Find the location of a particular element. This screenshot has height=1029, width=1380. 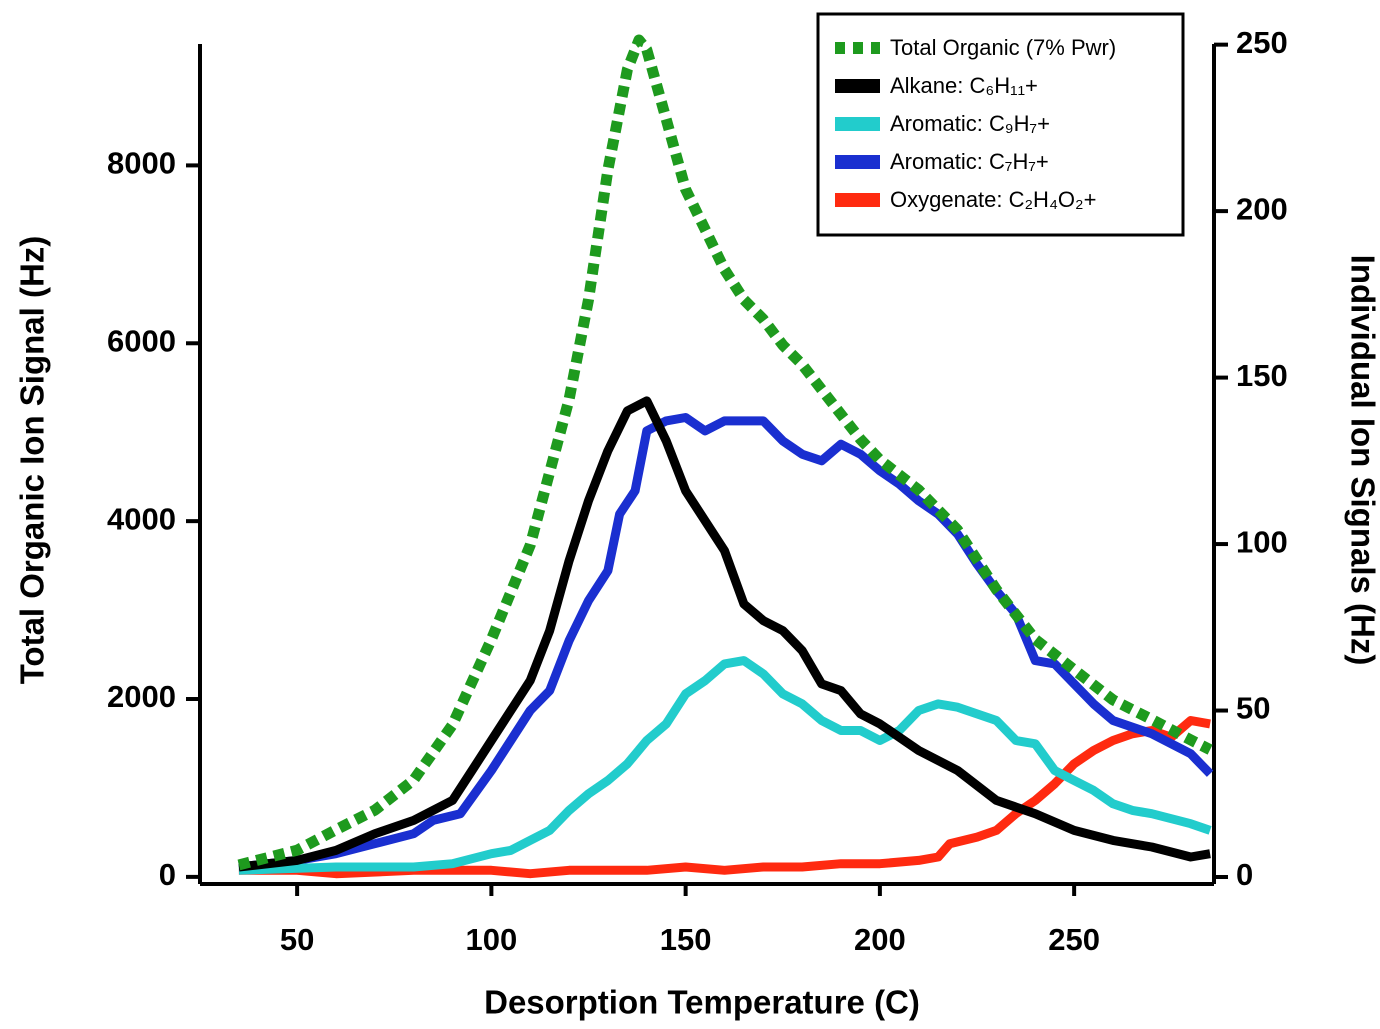

y-tick-label: 8000 is located at coordinates (141, 163).